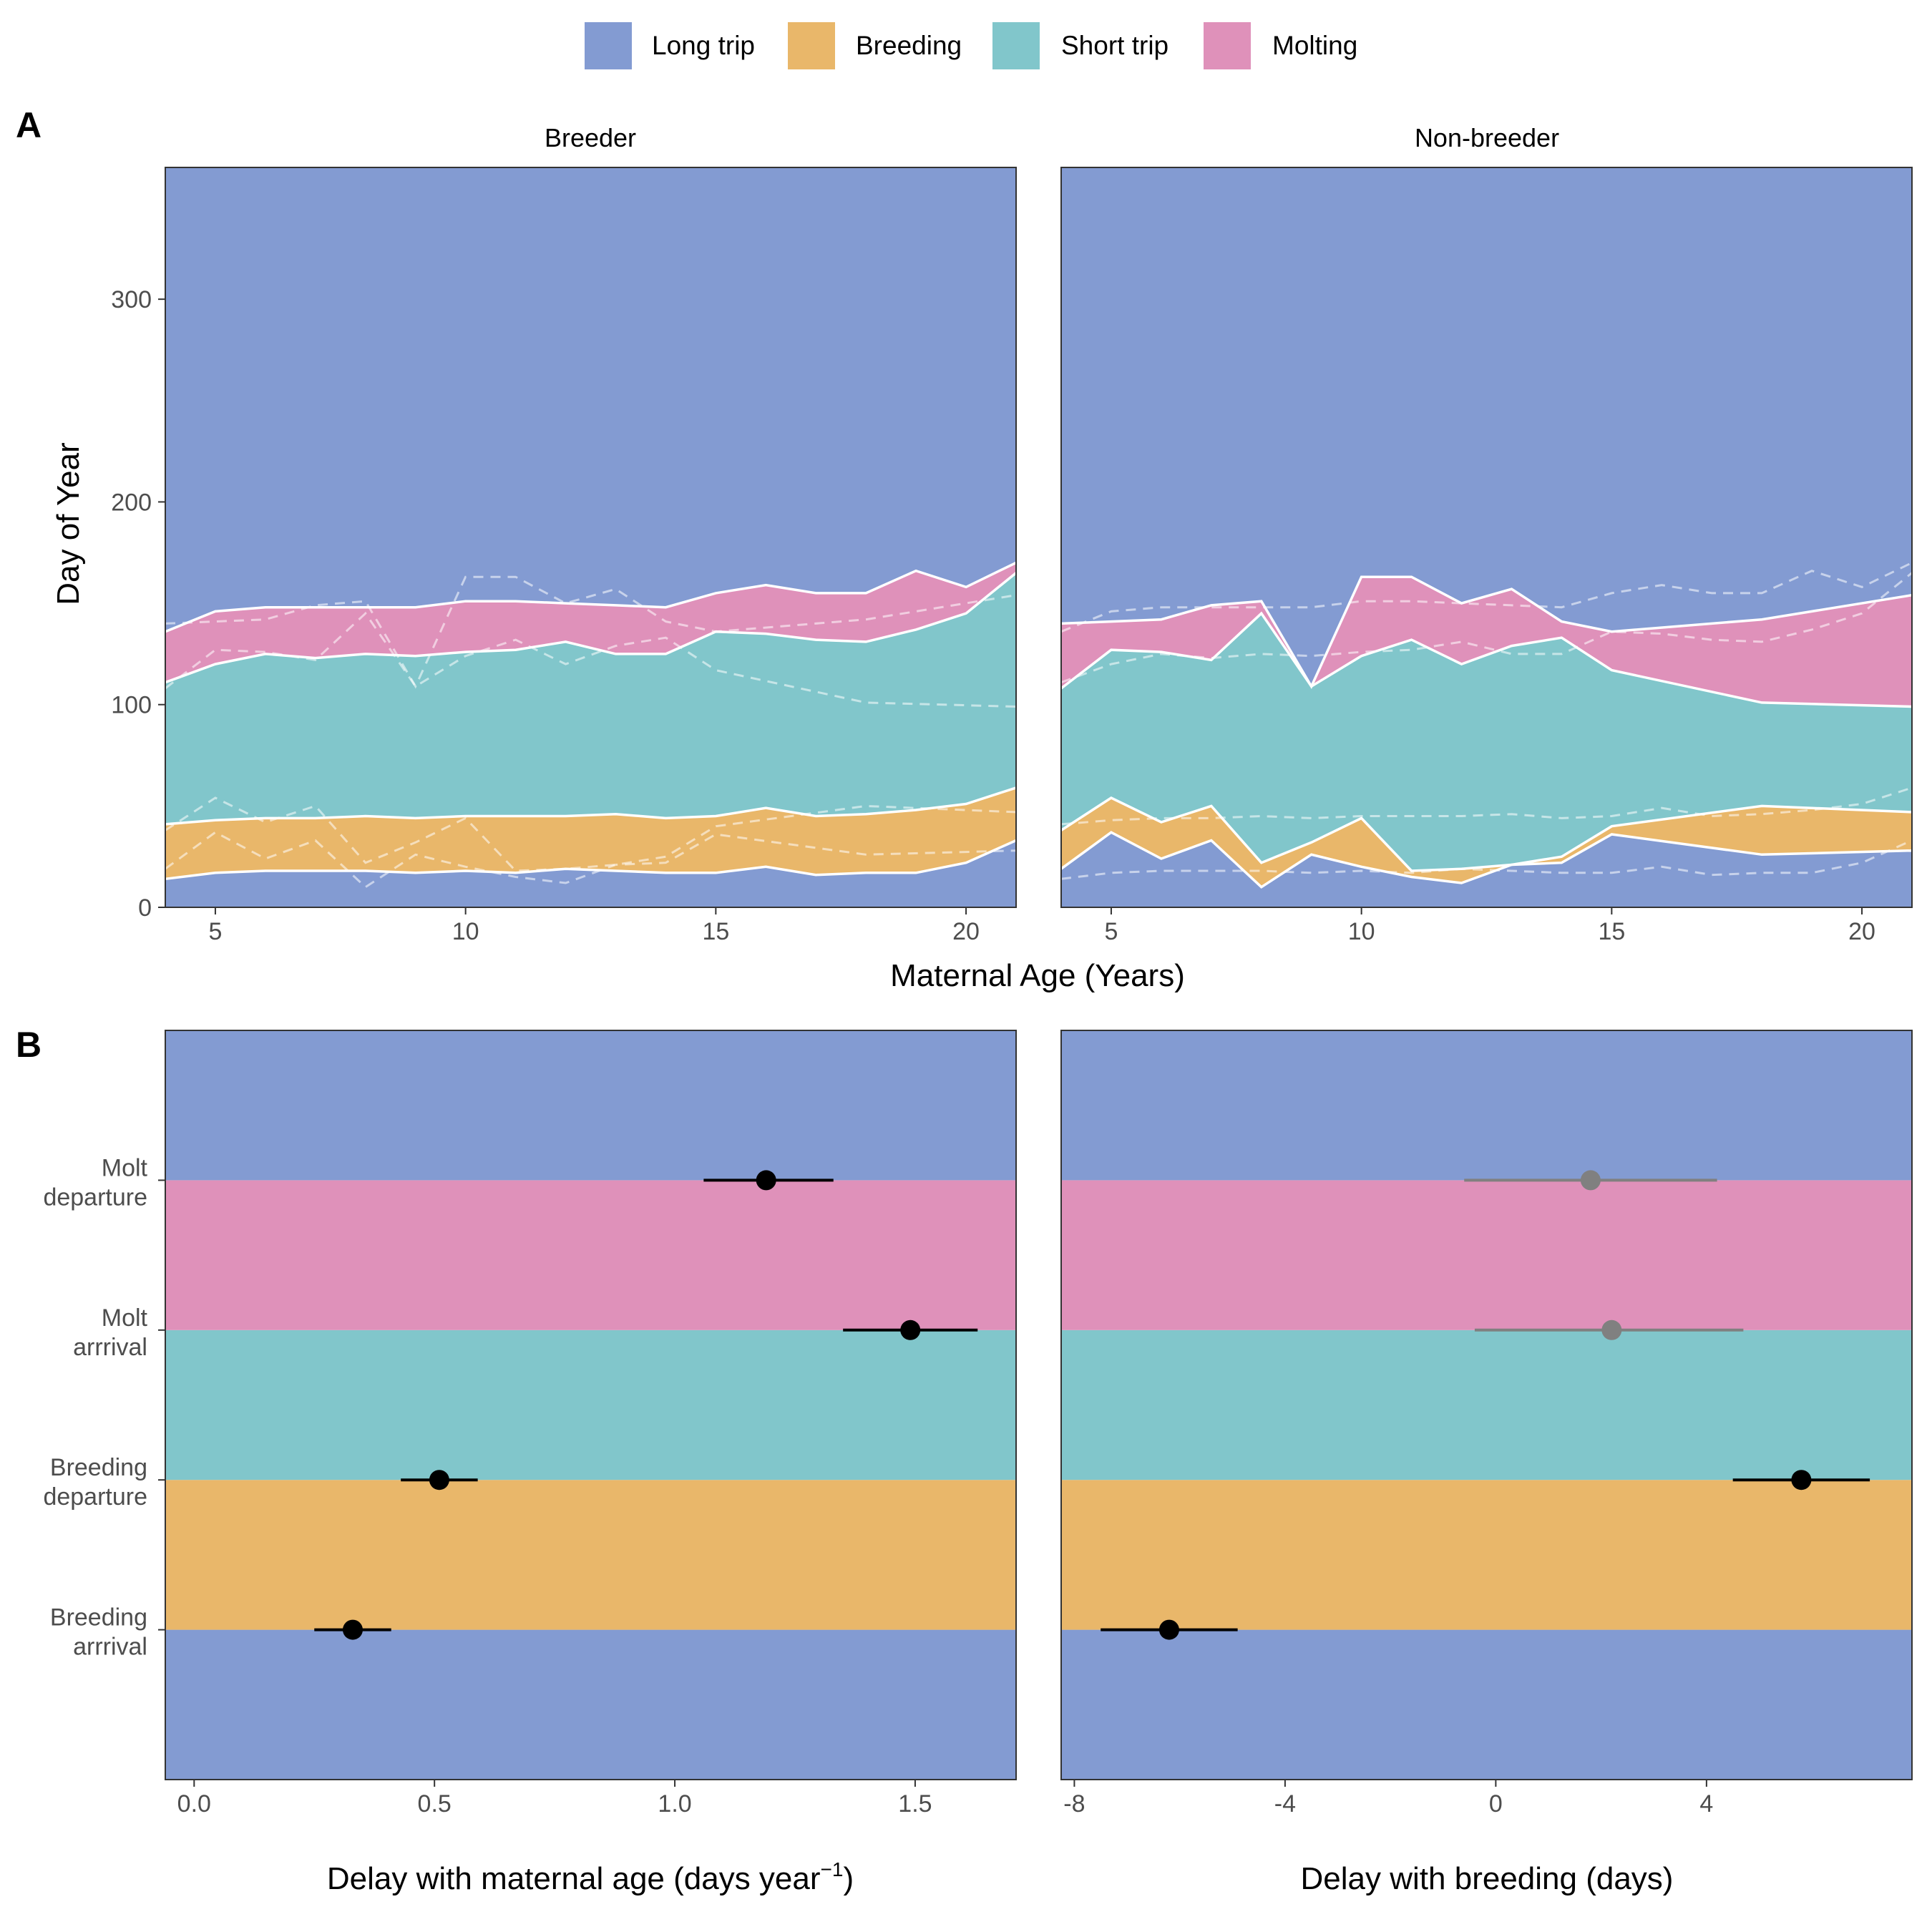 This screenshot has width=1932, height=1932. What do you see at coordinates (145, 908) in the screenshot?
I see `y-tick-label: 0` at bounding box center [145, 908].